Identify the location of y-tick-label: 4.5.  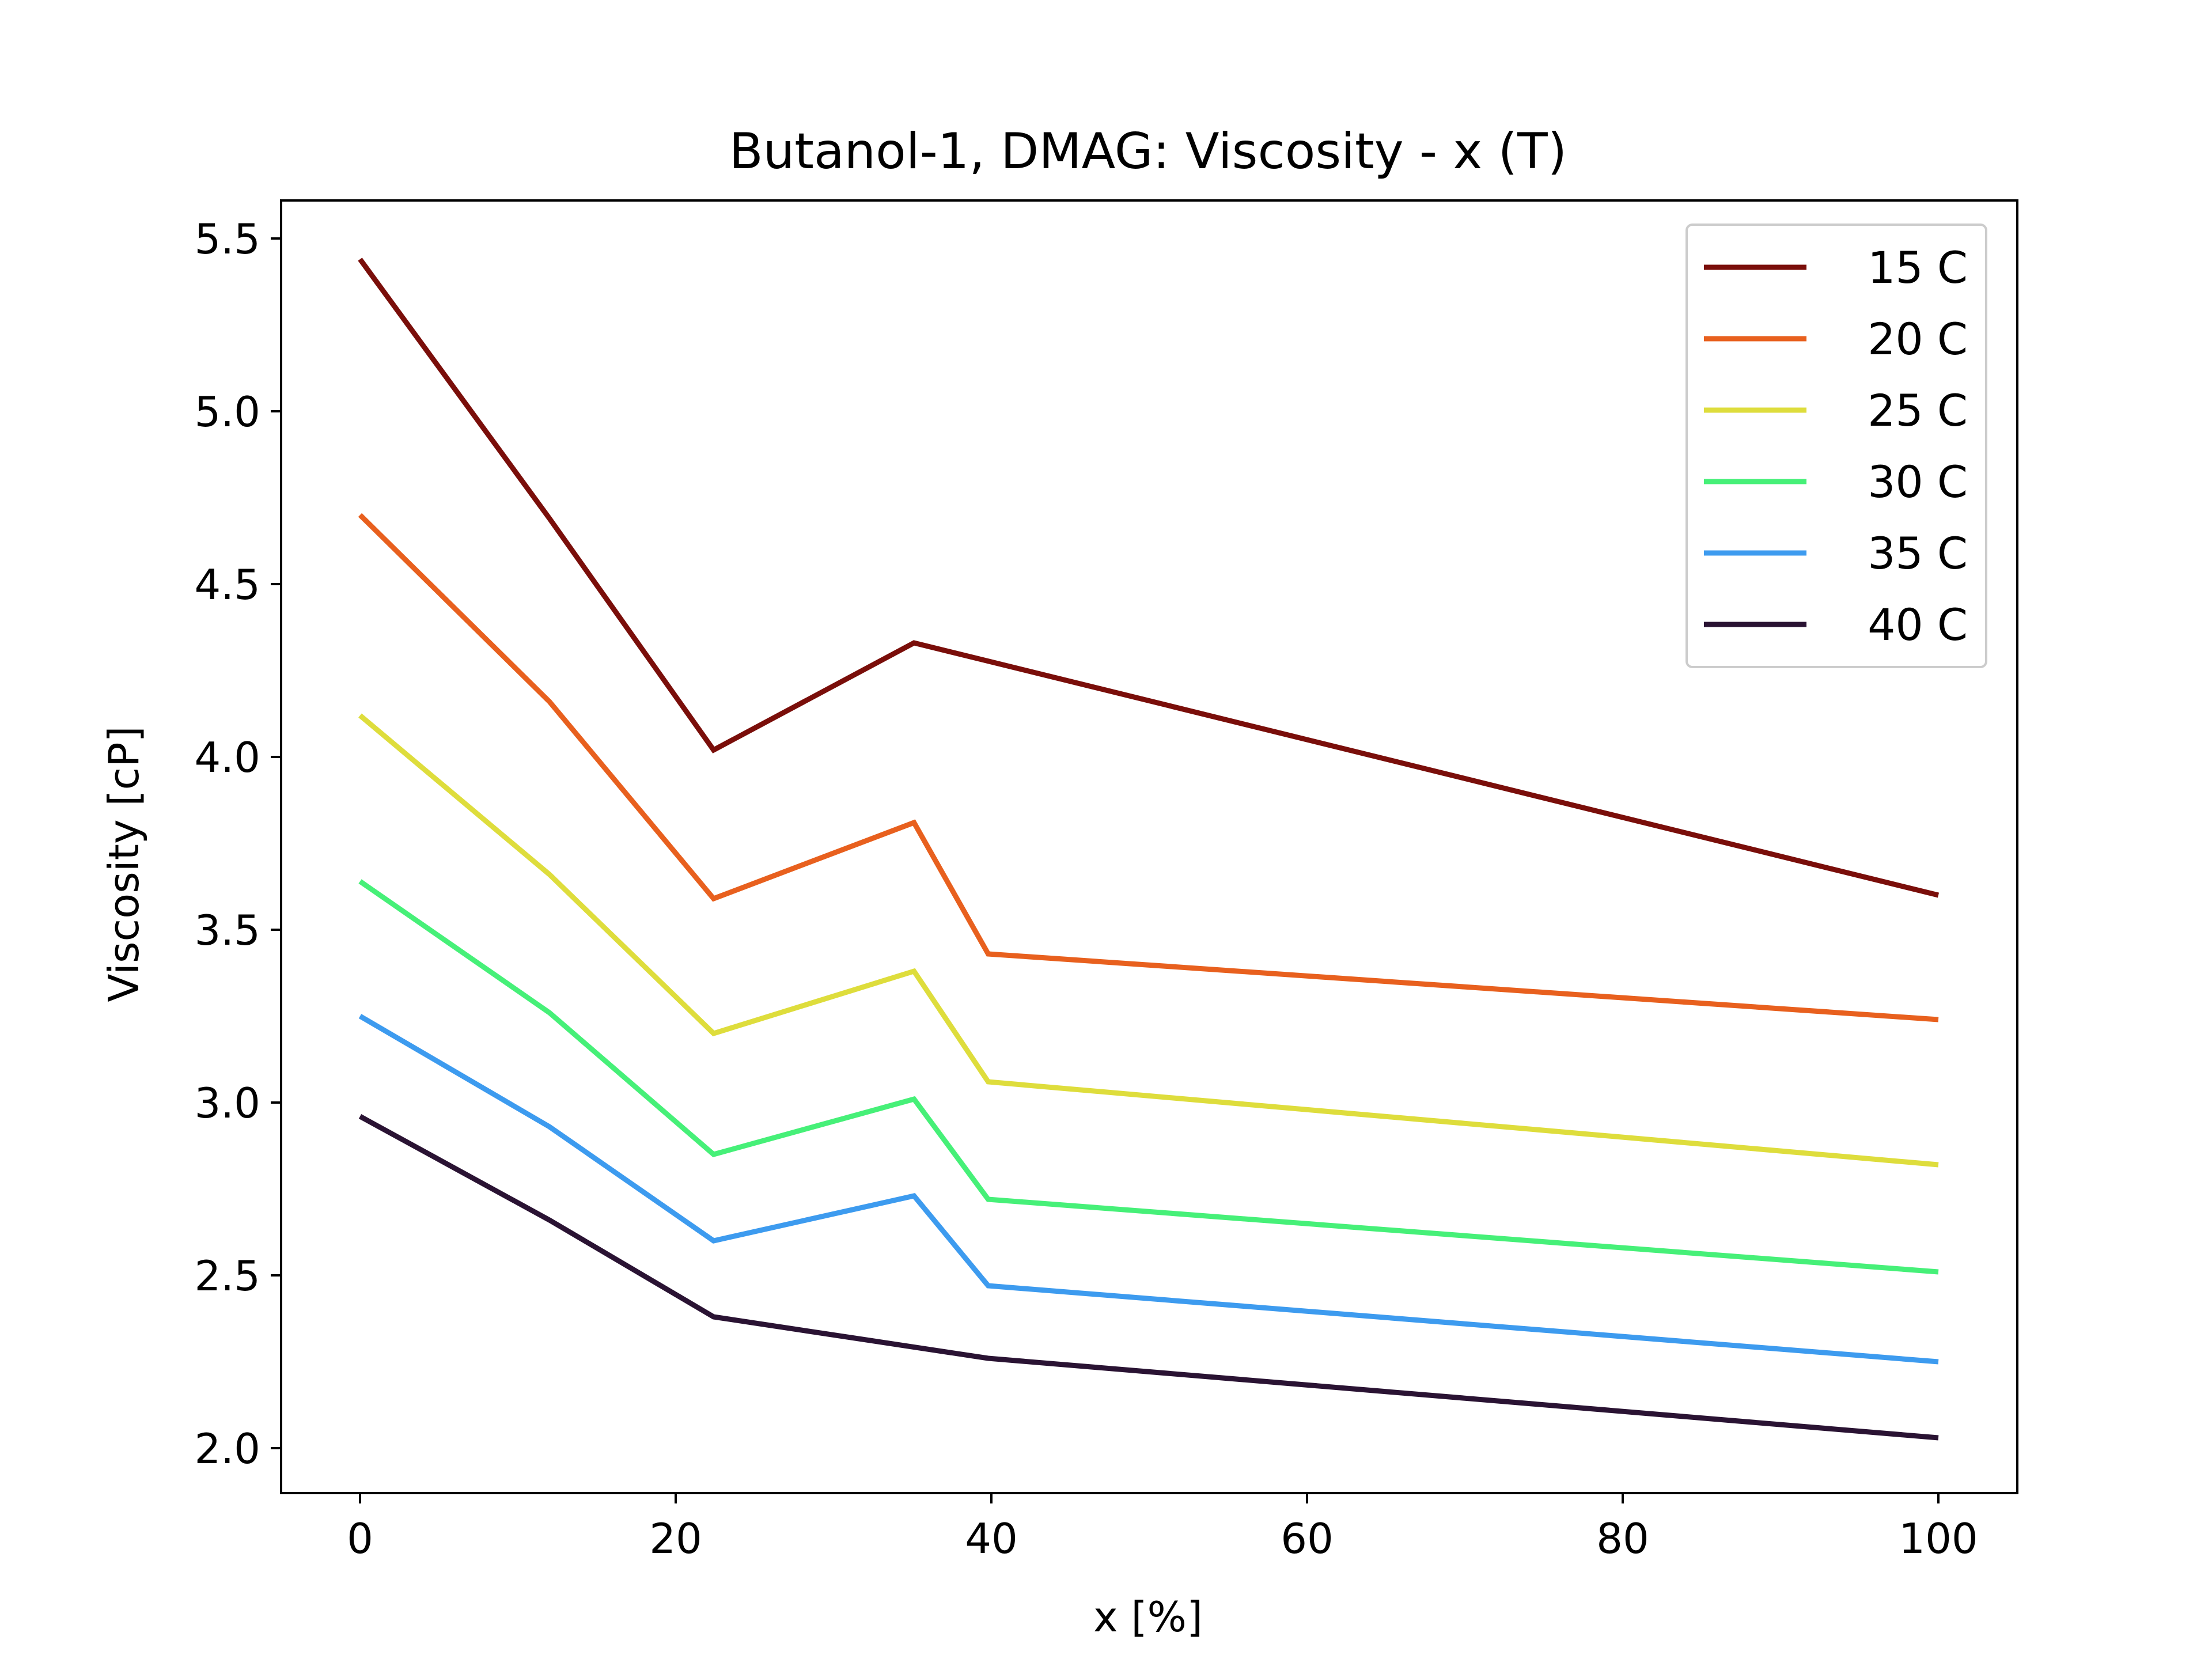
(227, 584).